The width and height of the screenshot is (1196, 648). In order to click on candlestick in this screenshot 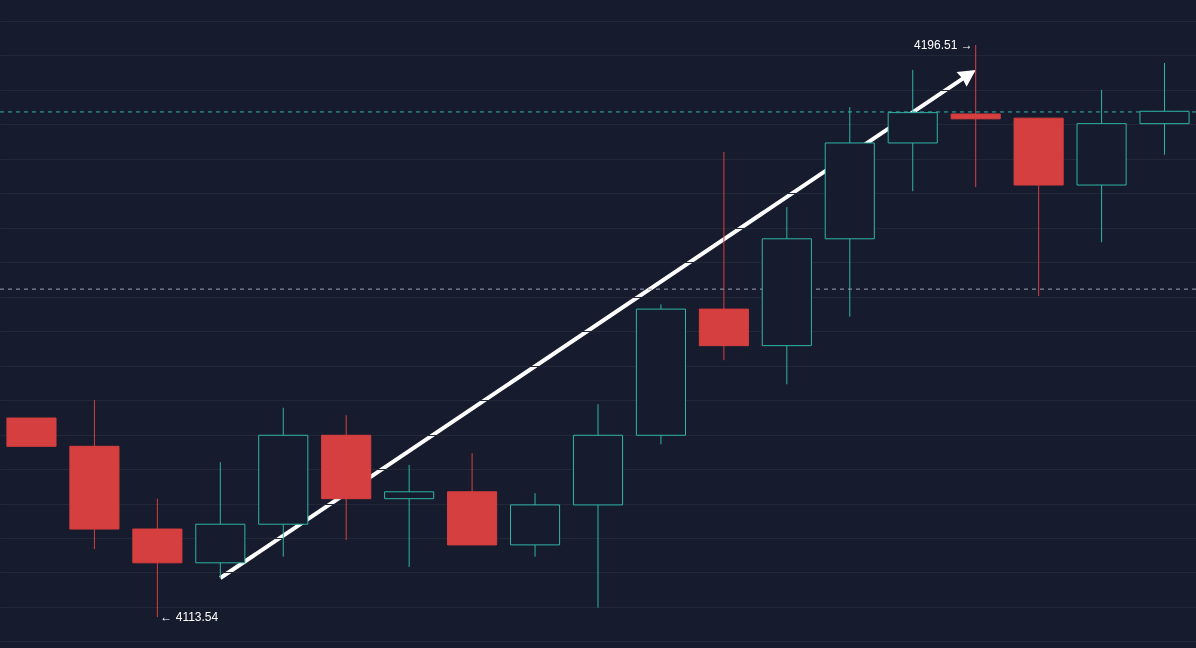, I will do `click(409, 516)`.